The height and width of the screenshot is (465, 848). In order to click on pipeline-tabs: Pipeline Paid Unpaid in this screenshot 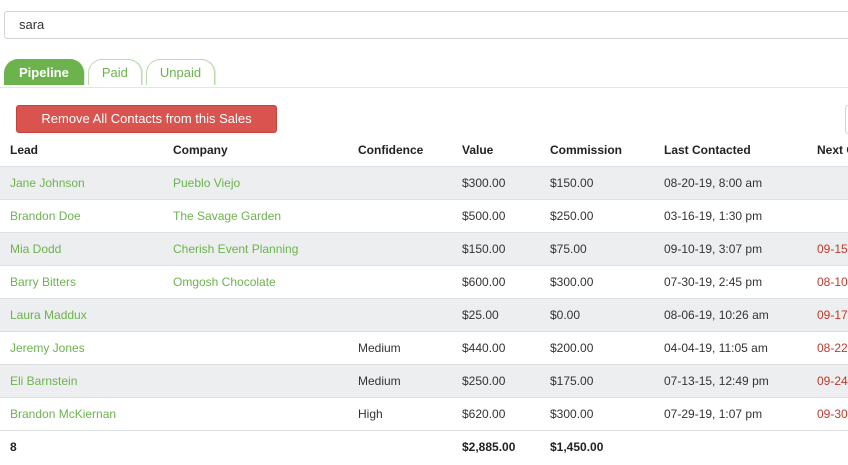, I will do `click(111, 74)`.